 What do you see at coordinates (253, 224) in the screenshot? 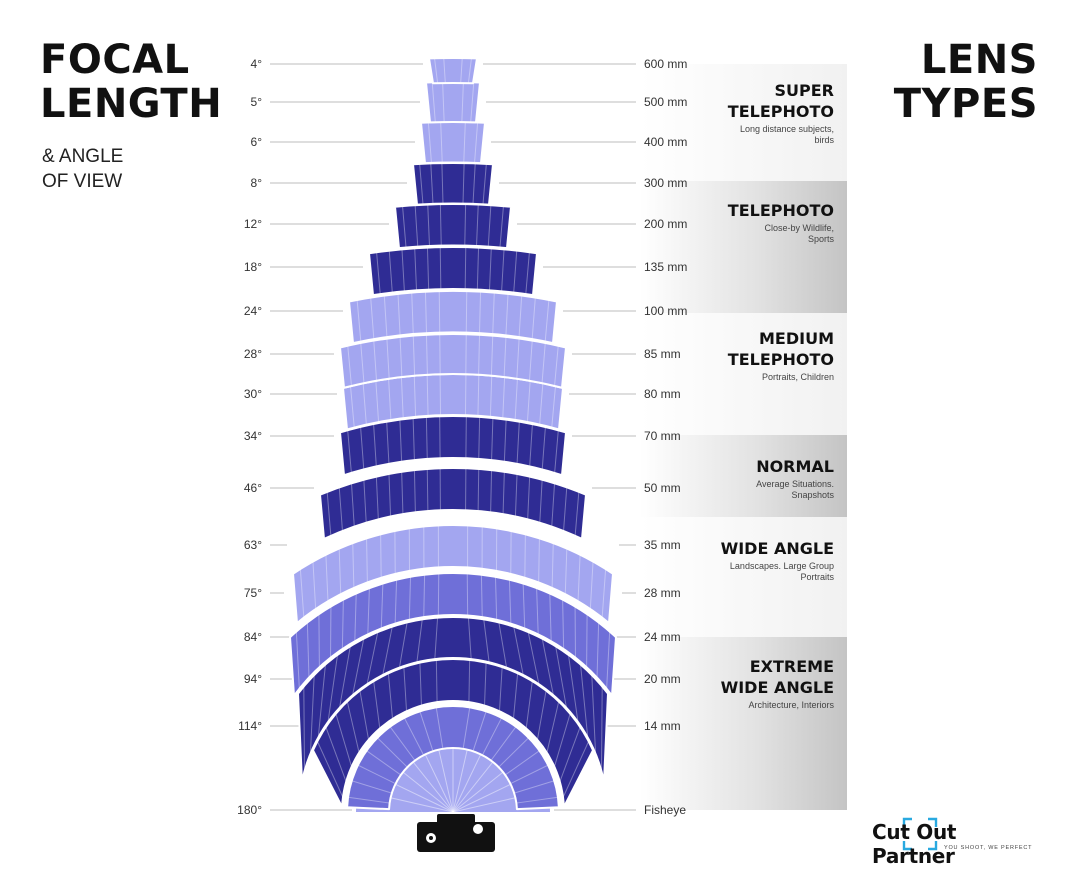
I see `angle-label: 12°` at bounding box center [253, 224].